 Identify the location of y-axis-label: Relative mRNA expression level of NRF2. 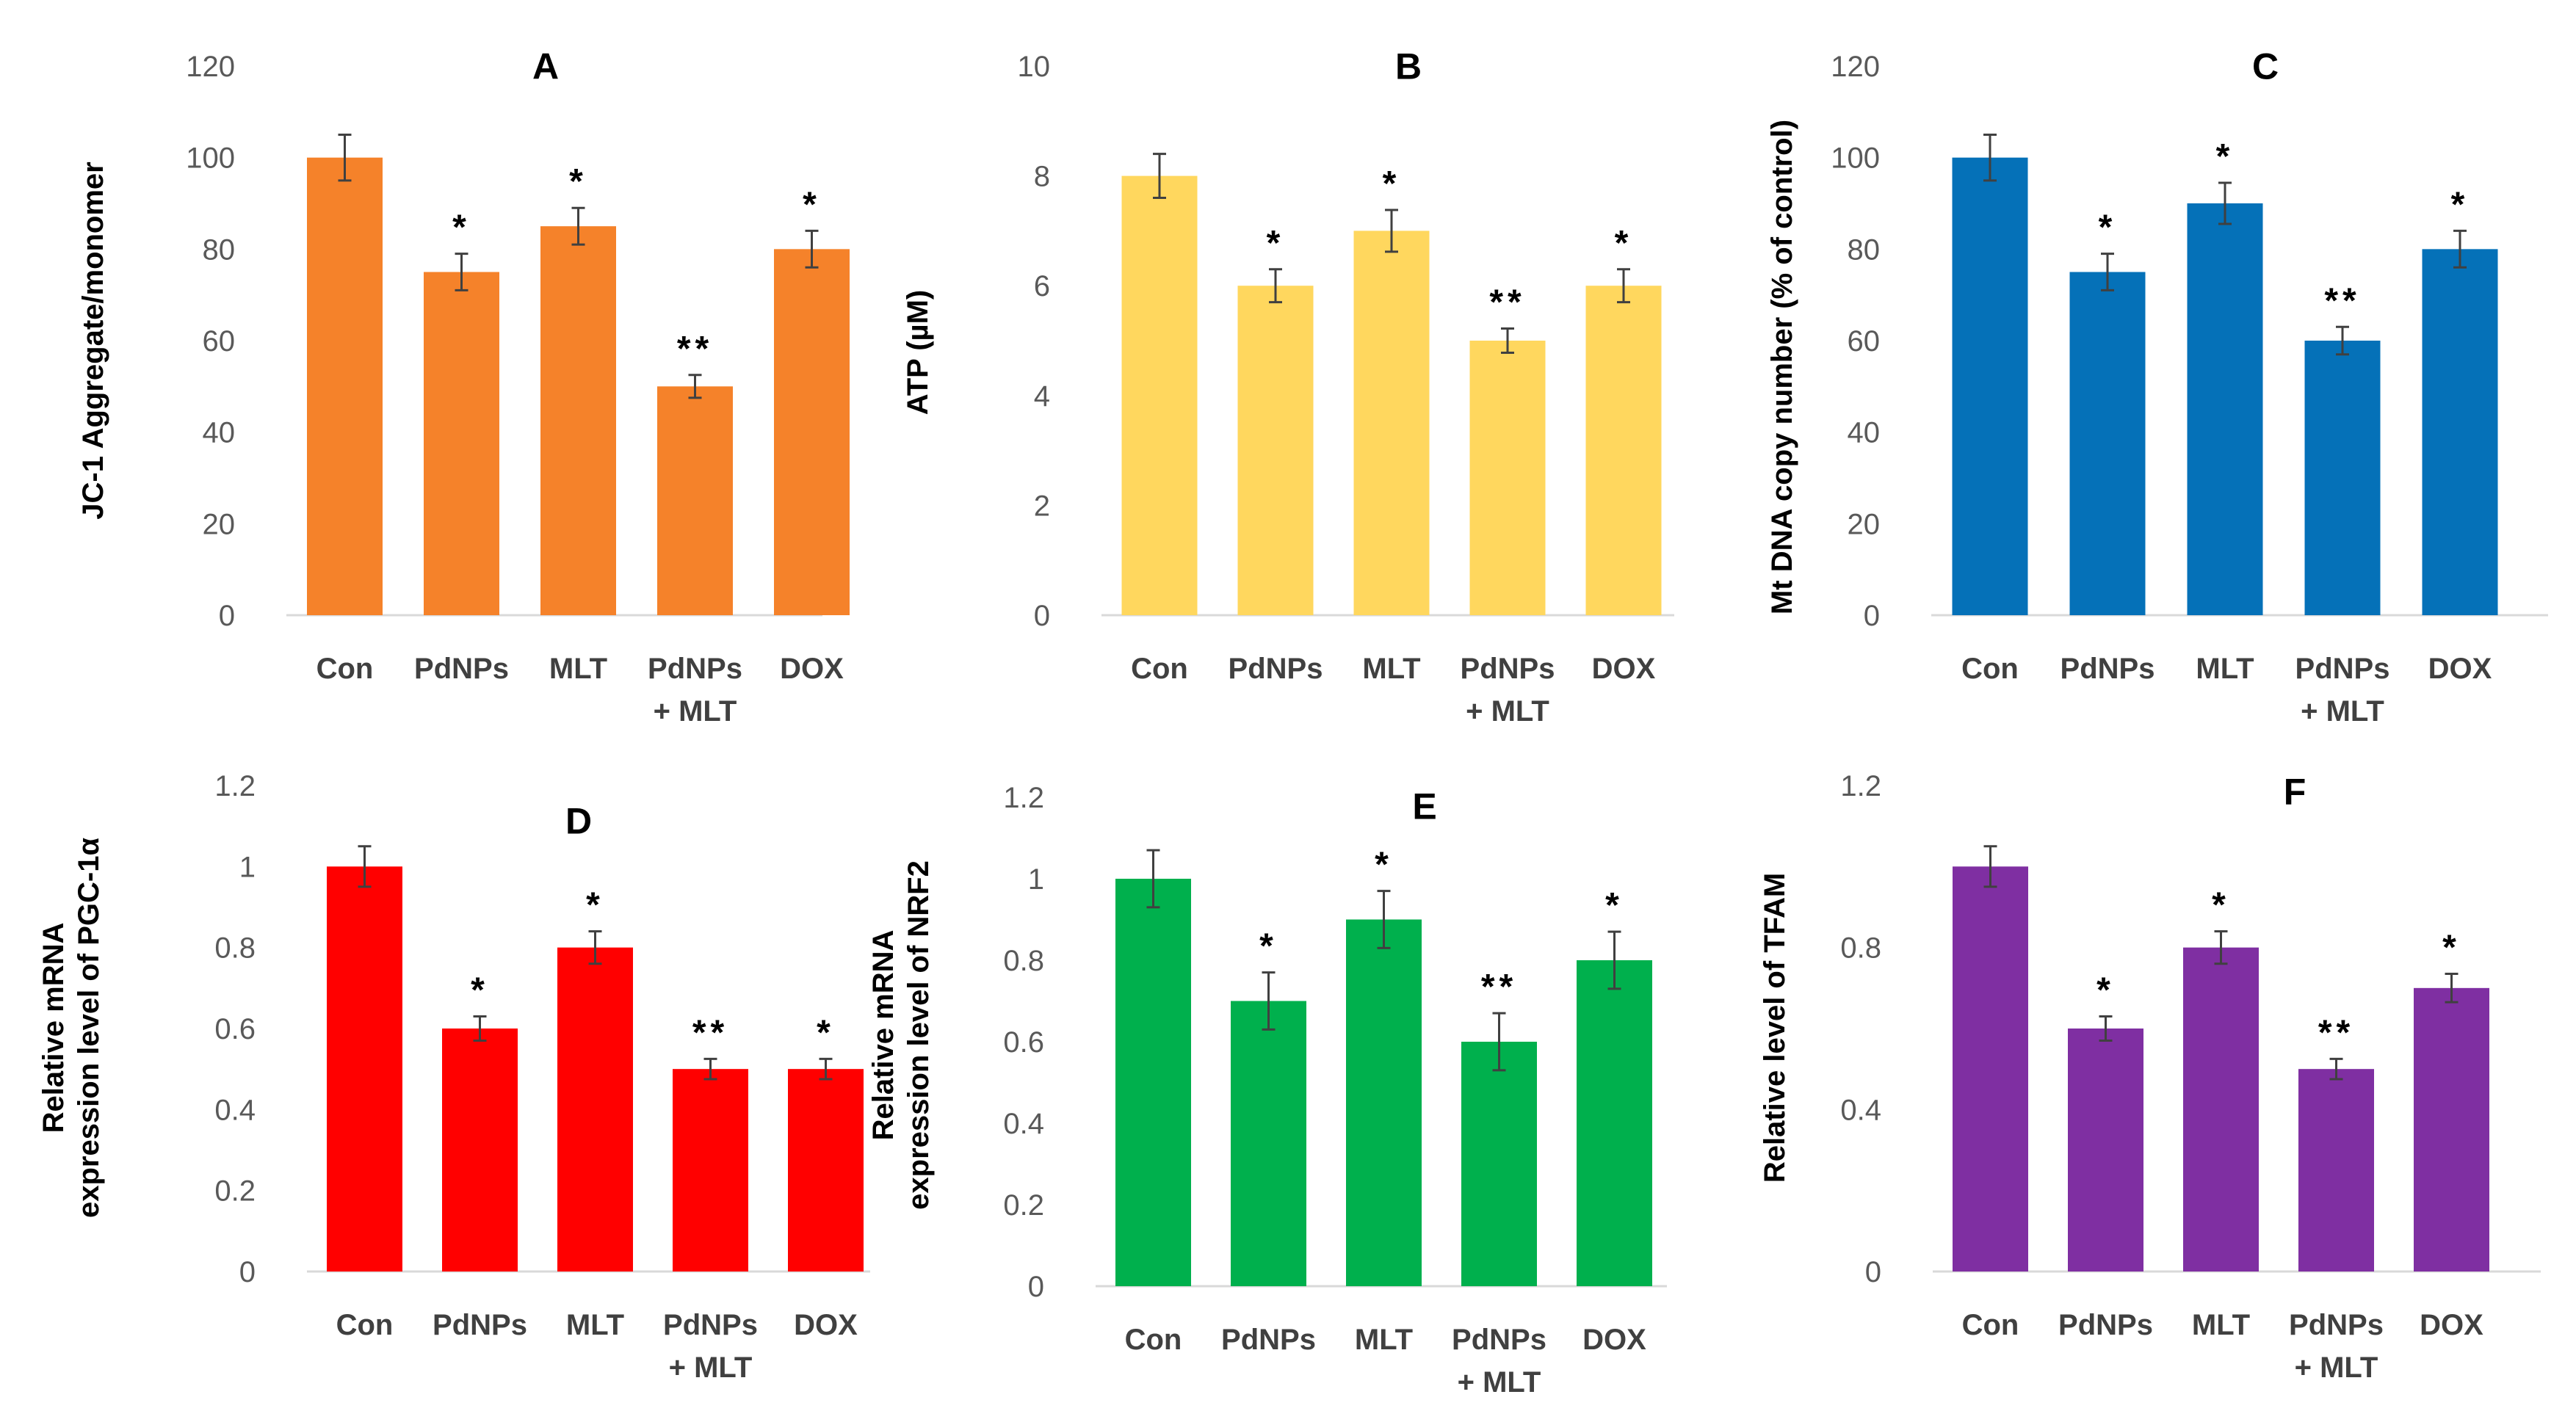
(901, 1035).